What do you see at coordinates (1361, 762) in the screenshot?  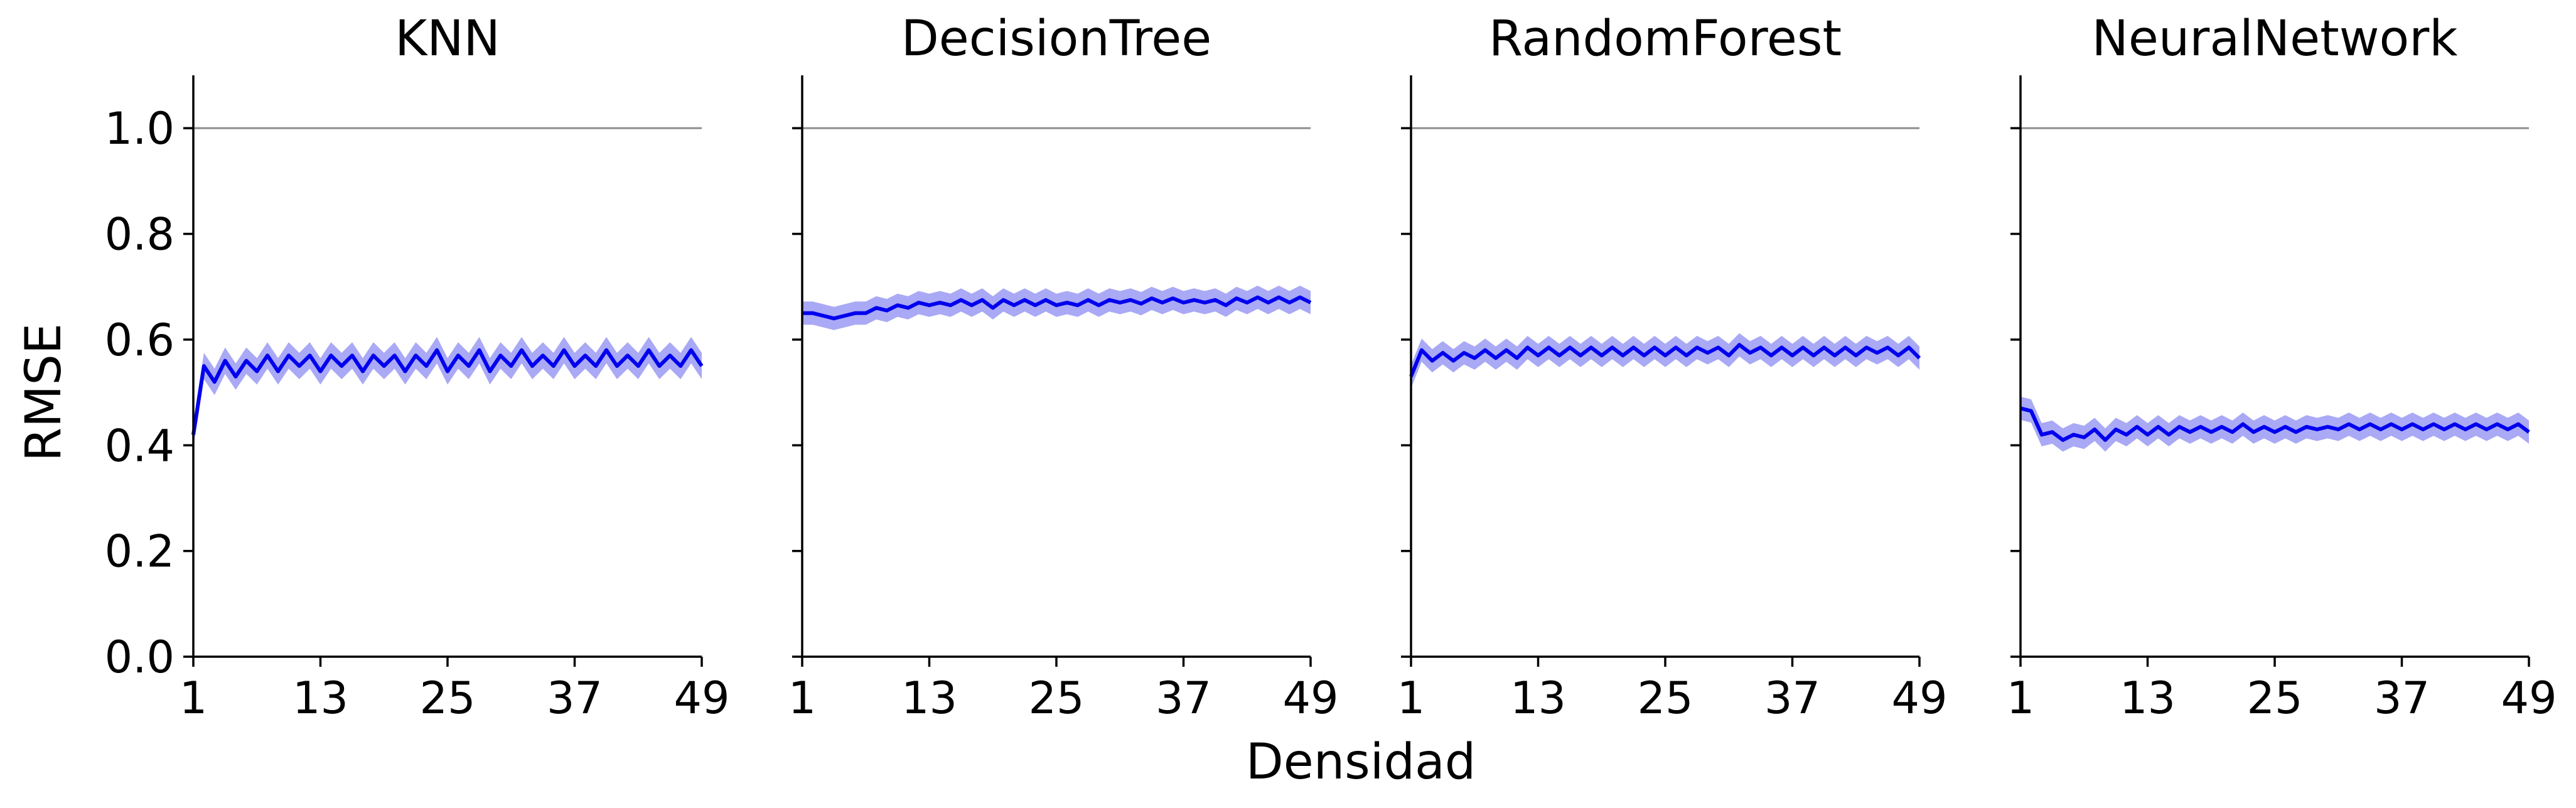 I see `shared-x-axis-label: Densidad` at bounding box center [1361, 762].